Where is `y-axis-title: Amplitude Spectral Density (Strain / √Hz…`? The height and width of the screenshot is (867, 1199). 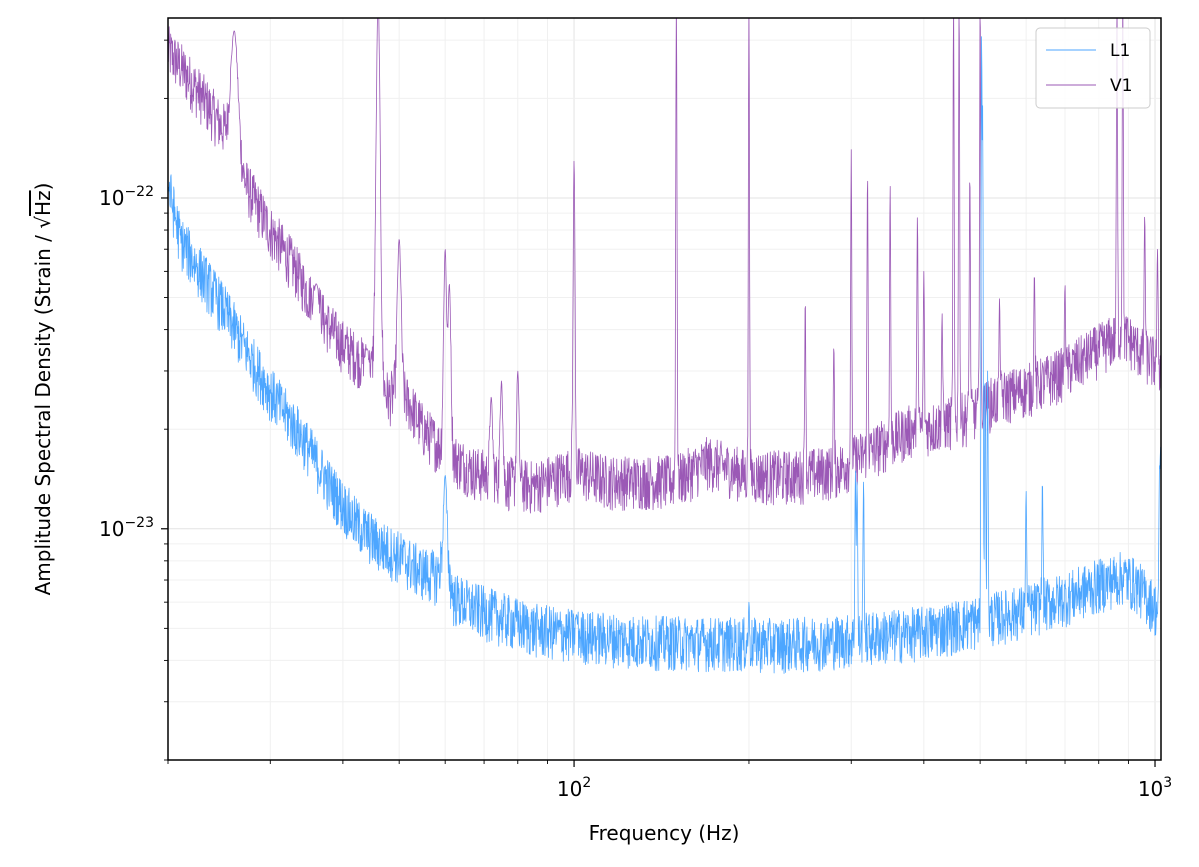 y-axis-title: Amplitude Spectral Density (Strain / √Hz… is located at coordinates (43, 389).